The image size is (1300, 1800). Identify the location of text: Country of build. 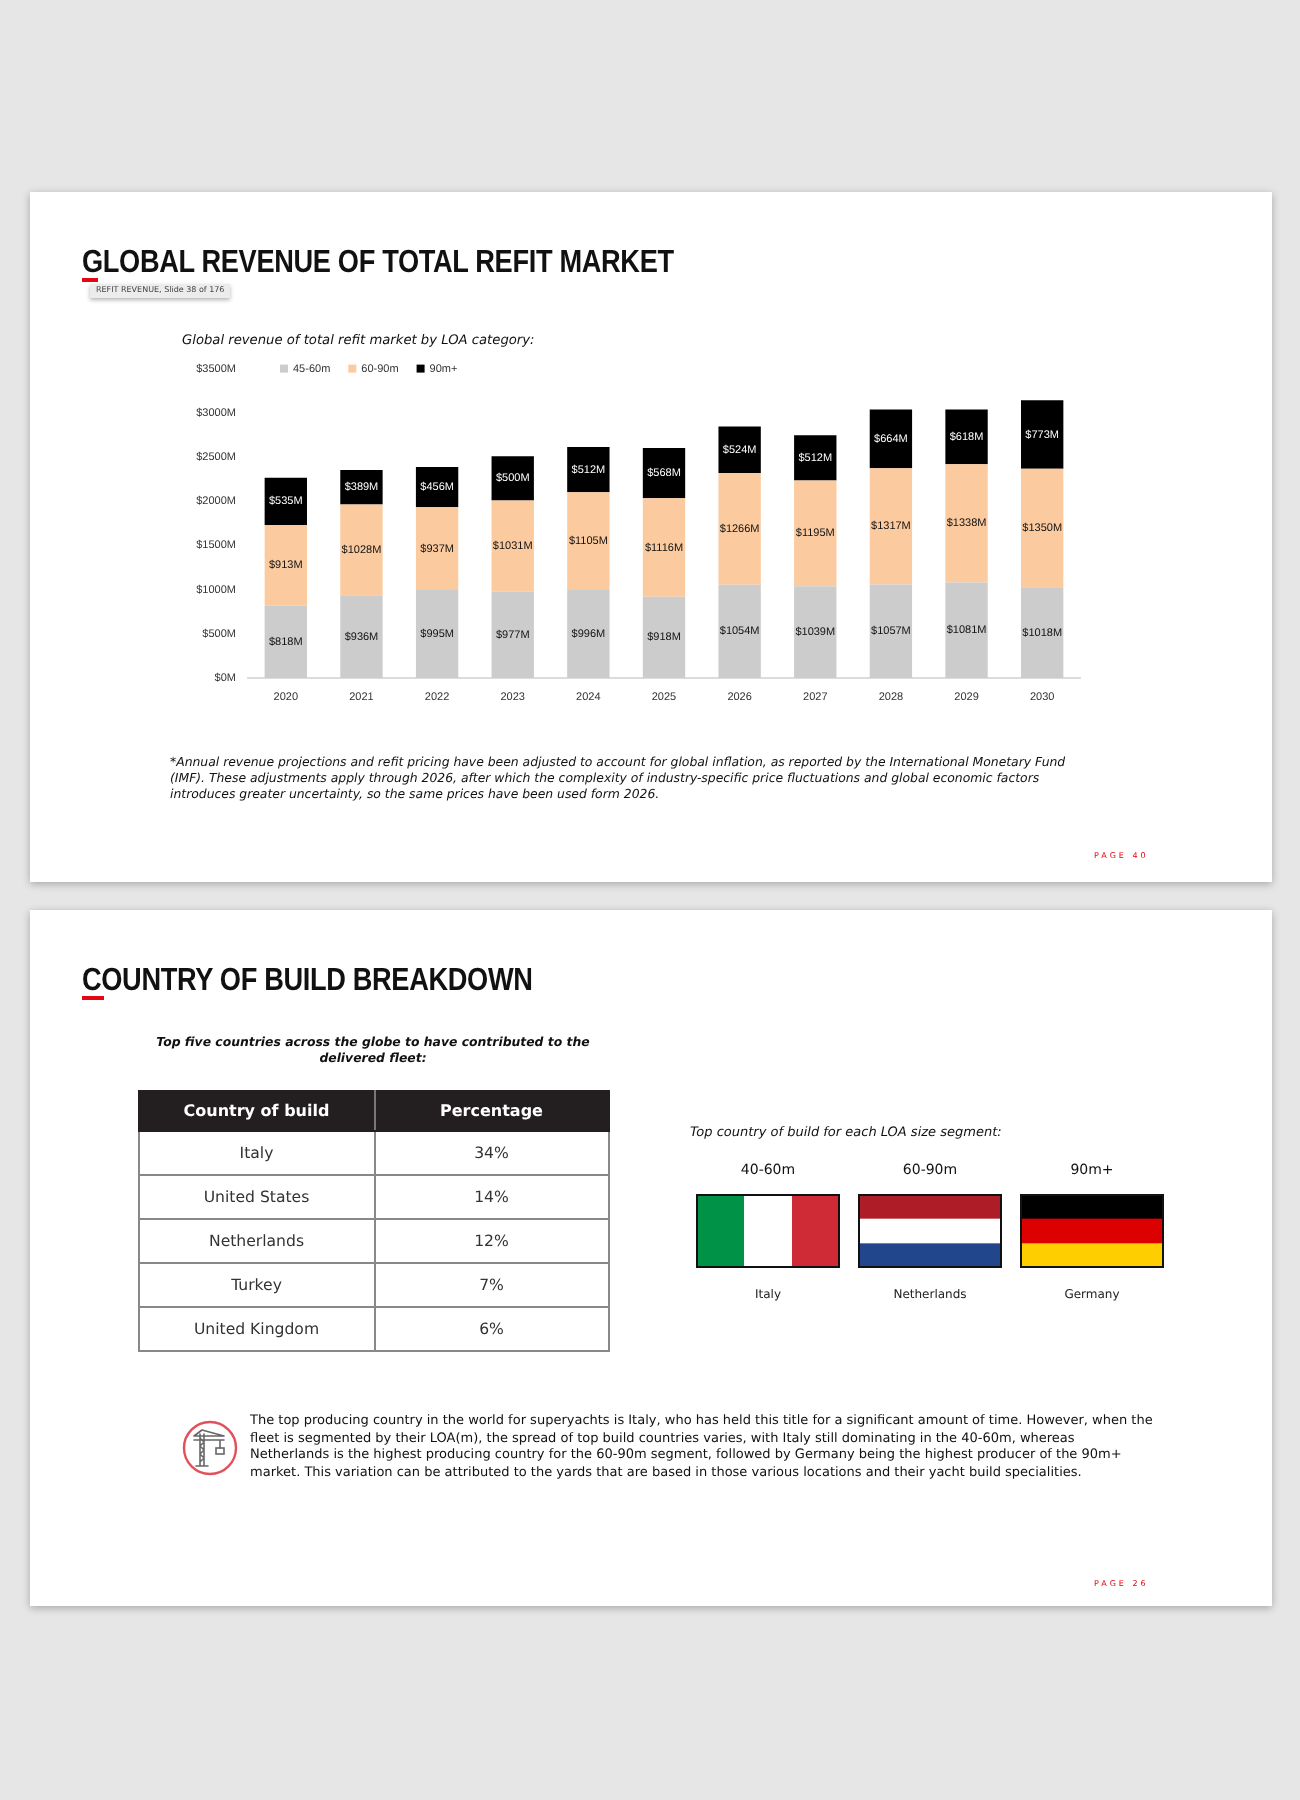
(256, 1111).